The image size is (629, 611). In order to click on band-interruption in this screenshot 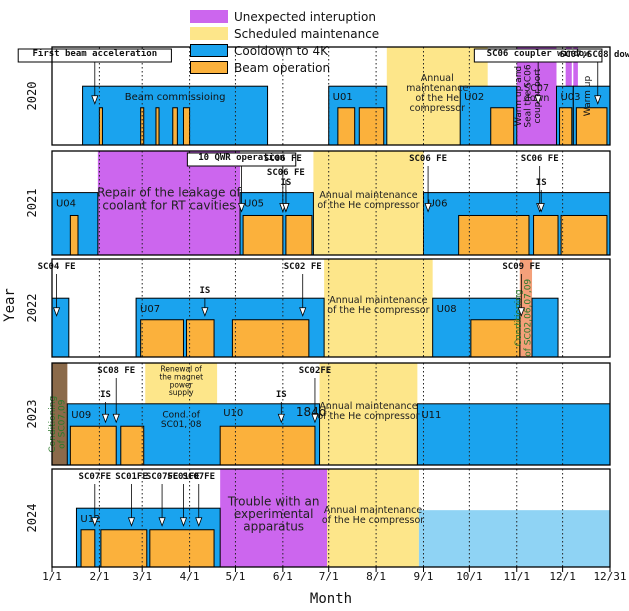, I will do `click(274, 518)`.